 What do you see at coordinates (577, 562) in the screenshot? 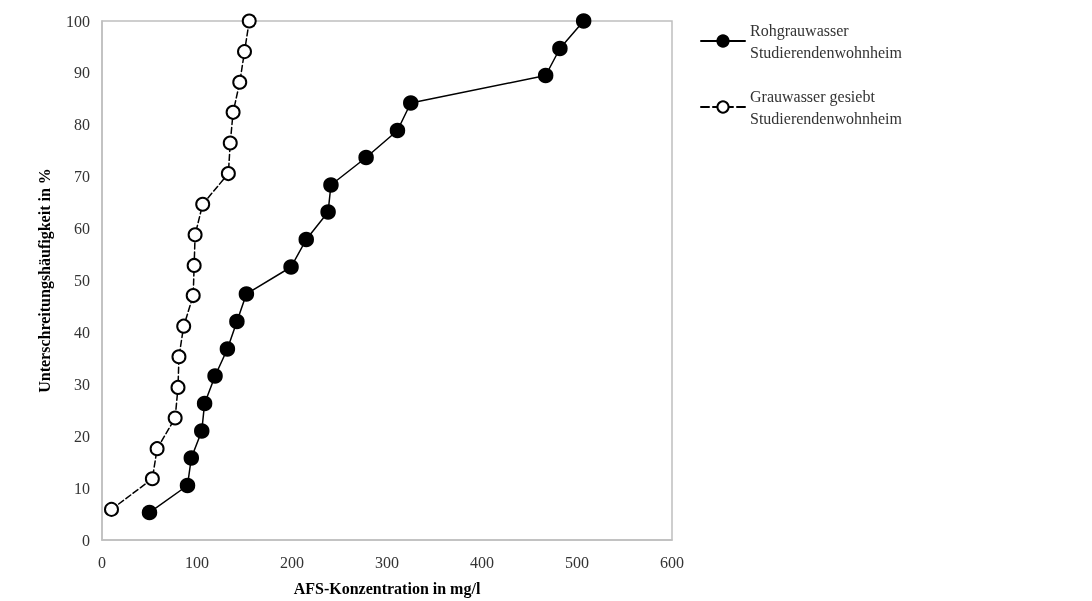
I see `x-tick-label: 500` at bounding box center [577, 562].